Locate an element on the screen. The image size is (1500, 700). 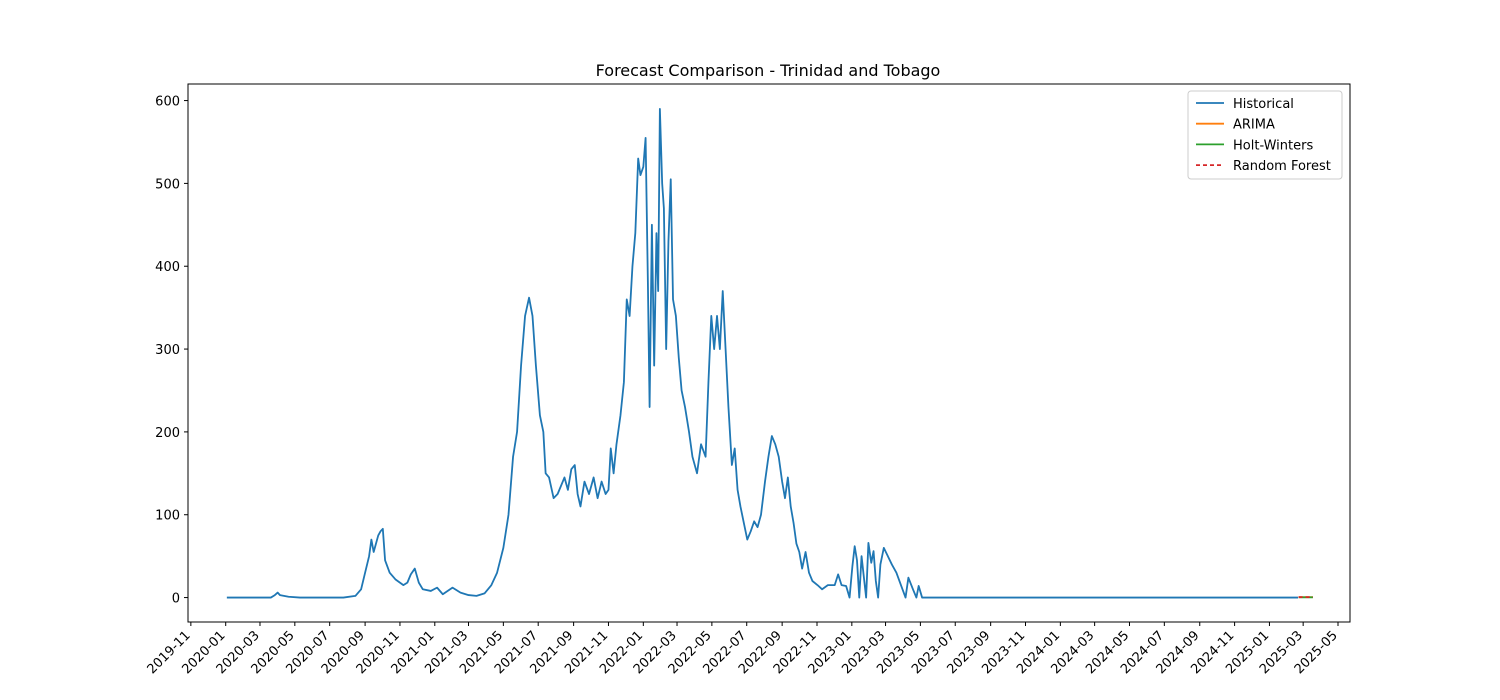
y-tick-label: 0 is located at coordinates (176, 599).